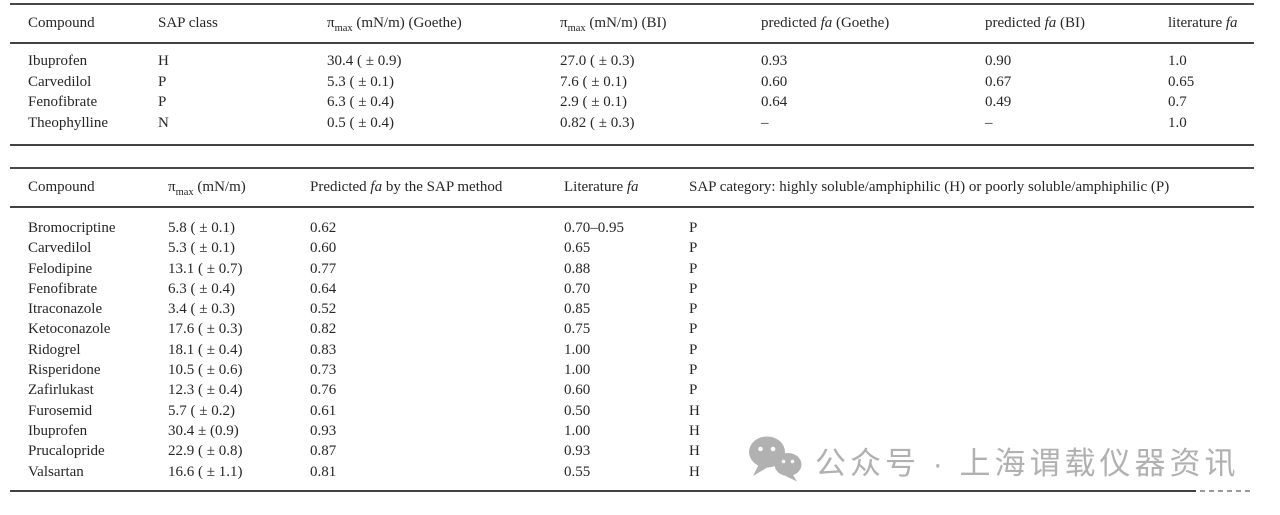 This screenshot has width=1280, height=515. What do you see at coordinates (577, 410) in the screenshot?
I see `cell-literature-fa: 0.50` at bounding box center [577, 410].